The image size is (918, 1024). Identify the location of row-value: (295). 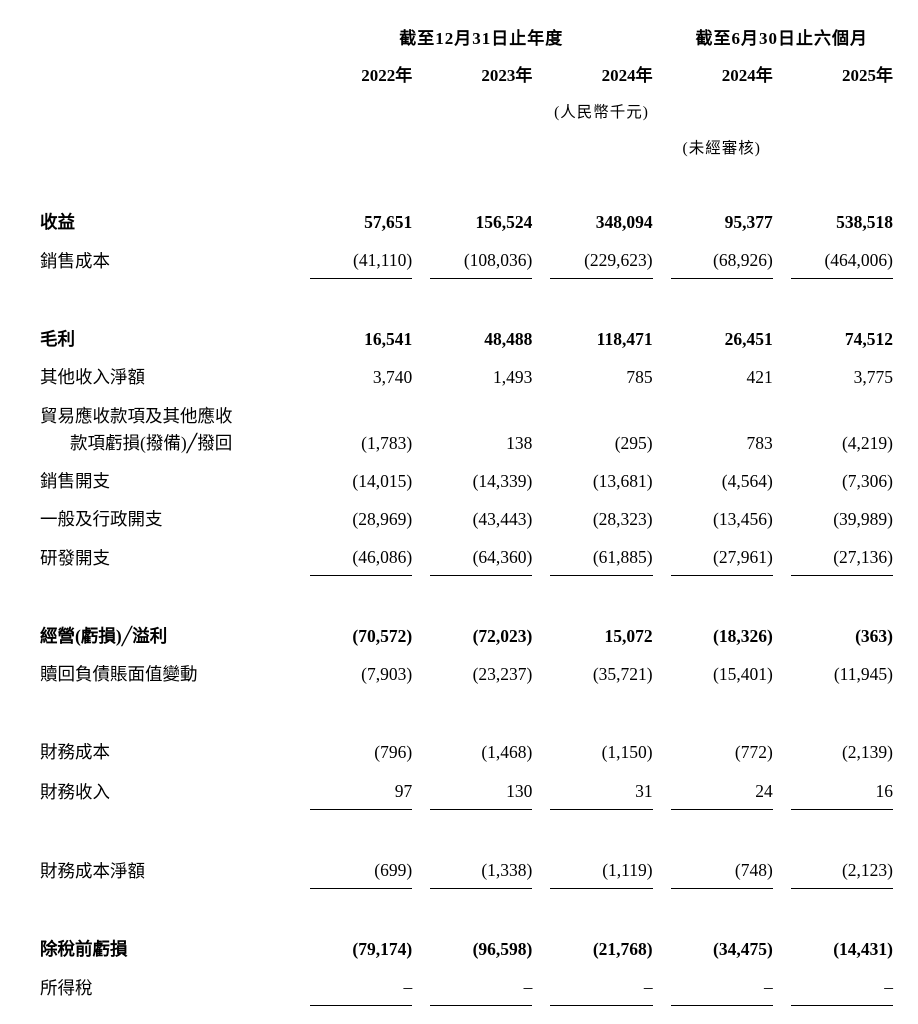
(633, 442).